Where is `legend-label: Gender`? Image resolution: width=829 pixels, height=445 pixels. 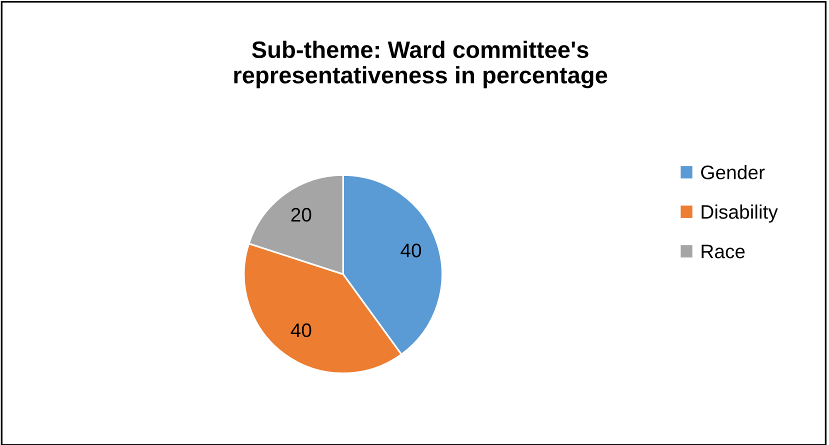
legend-label: Gender is located at coordinates (733, 172).